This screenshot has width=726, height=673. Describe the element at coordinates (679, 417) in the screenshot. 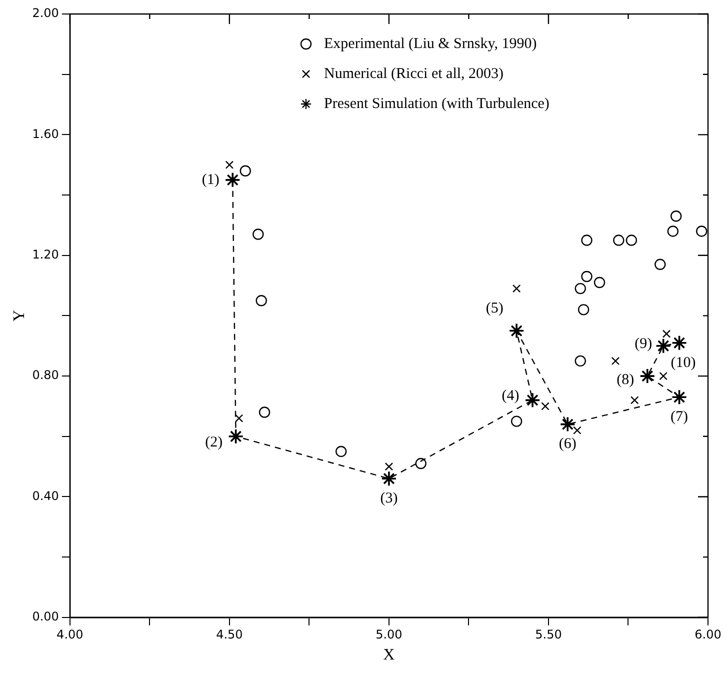

I see `annotation: (7)` at that location.